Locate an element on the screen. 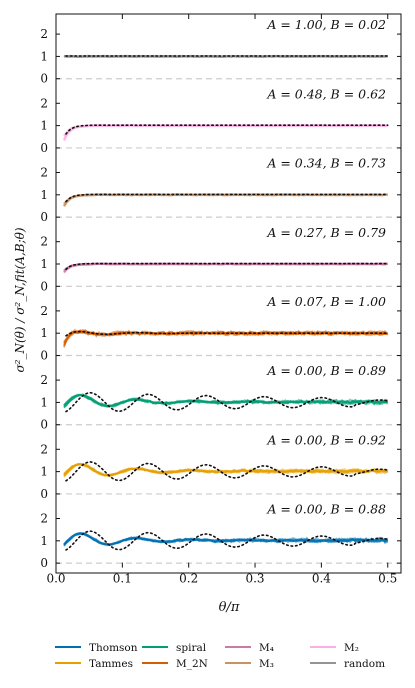  panel-5: 0 1 2 A = 0.07, B = 1.00 is located at coordinates (220, 328).